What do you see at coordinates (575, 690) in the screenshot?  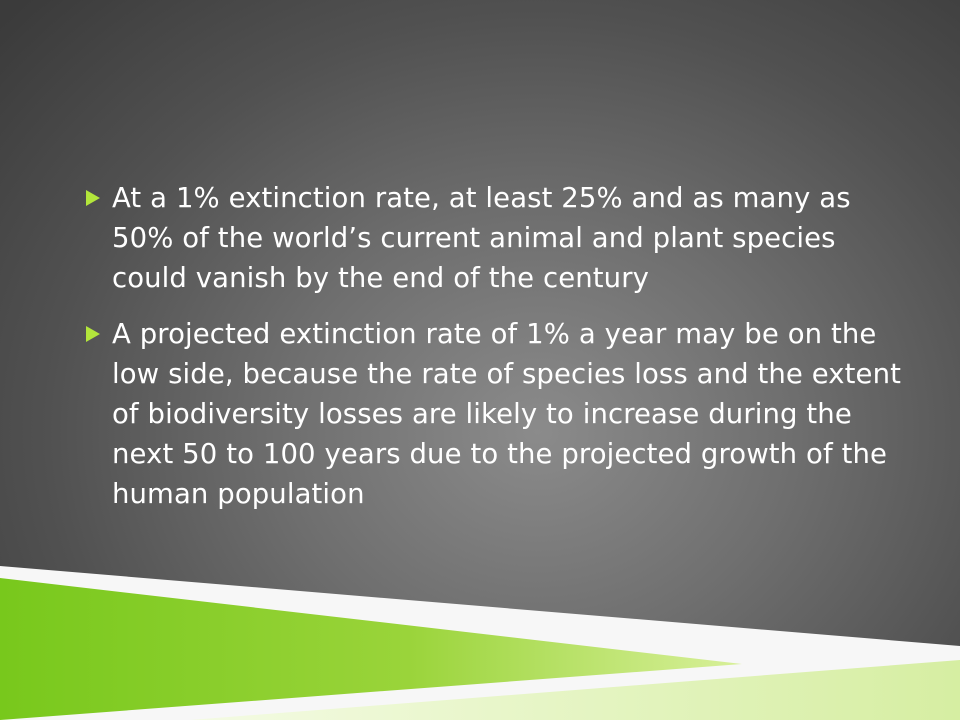 I see `decor-light-band` at bounding box center [575, 690].